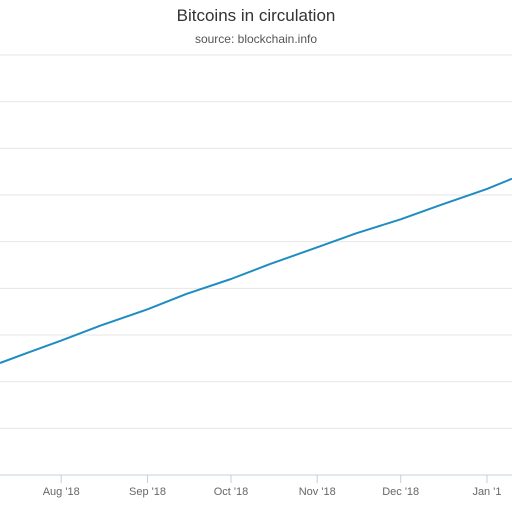  Describe the element at coordinates (256, 39) in the screenshot. I see `chart-subtitle: source: blockchain.info` at that location.